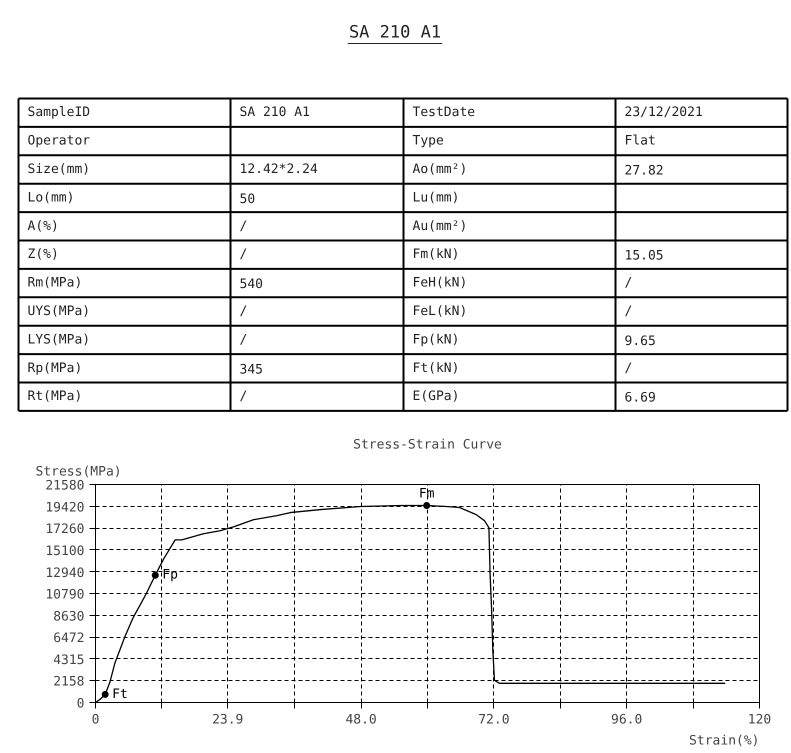  I want to click on y-tick-label: 21580, so click(65, 486).